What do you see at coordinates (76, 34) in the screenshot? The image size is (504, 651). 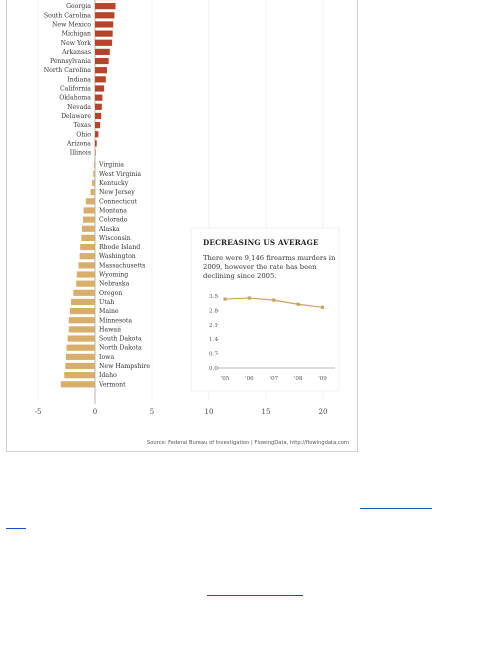 I see `state-label: Michigan` at bounding box center [76, 34].